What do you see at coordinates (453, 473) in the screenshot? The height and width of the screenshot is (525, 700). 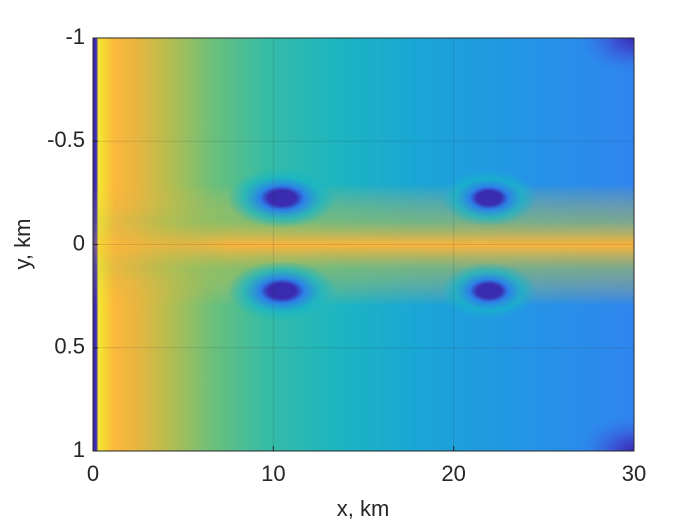 I see `x-tick-label: 20` at bounding box center [453, 473].